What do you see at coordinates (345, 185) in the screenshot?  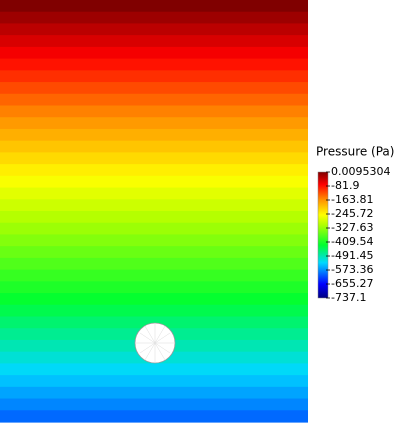 I see `colorbar-tick-label: -81.9` at bounding box center [345, 185].